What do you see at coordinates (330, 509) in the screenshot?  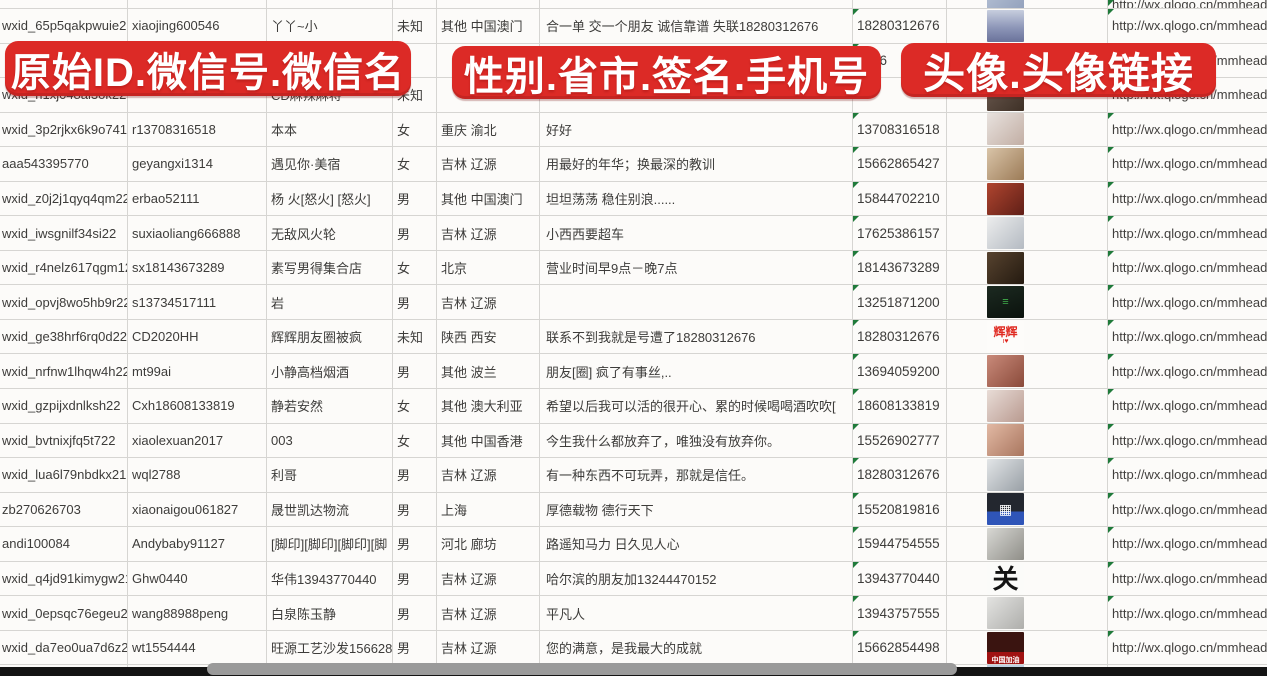 I see `cell-wechat-name: 晟世凯达物流` at bounding box center [330, 509].